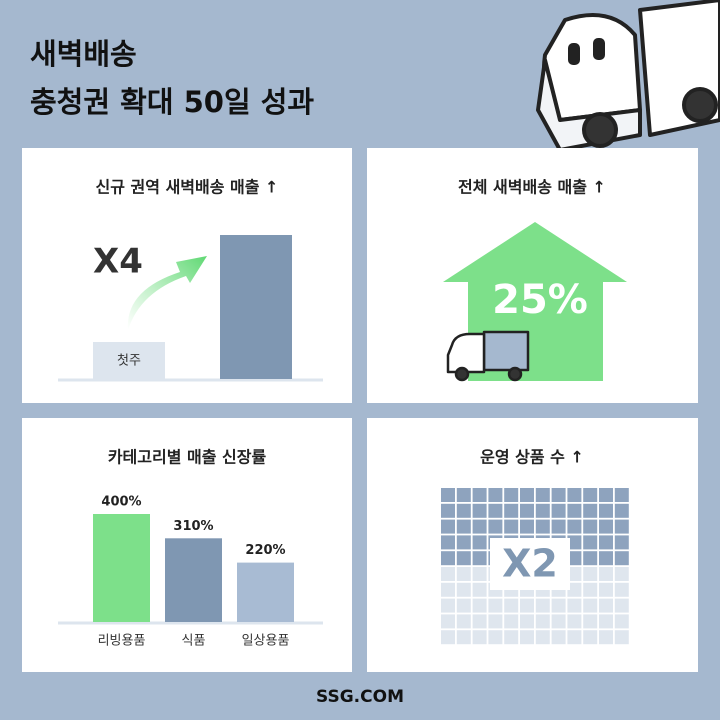 This screenshot has height=720, width=720. I want to click on bar-chart: 400% 리빙용품 310% 식품 220% 일상용품, so click(193, 572).